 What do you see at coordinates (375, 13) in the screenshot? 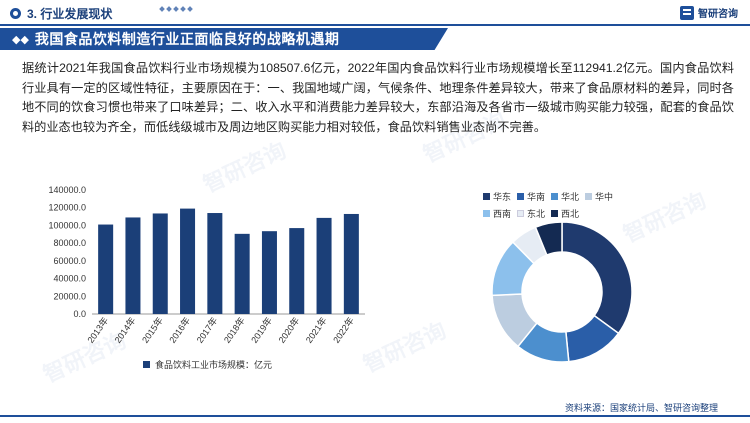
I see `top-header: 3. 行业发展现状 智研咨询` at bounding box center [375, 13].